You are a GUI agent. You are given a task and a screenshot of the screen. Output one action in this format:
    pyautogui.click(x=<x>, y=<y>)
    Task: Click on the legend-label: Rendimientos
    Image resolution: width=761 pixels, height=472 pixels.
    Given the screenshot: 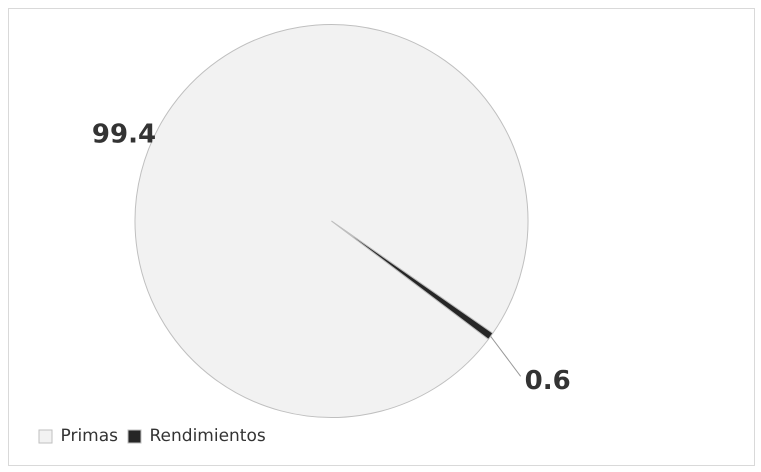 What is the action you would take?
    pyautogui.click(x=208, y=436)
    